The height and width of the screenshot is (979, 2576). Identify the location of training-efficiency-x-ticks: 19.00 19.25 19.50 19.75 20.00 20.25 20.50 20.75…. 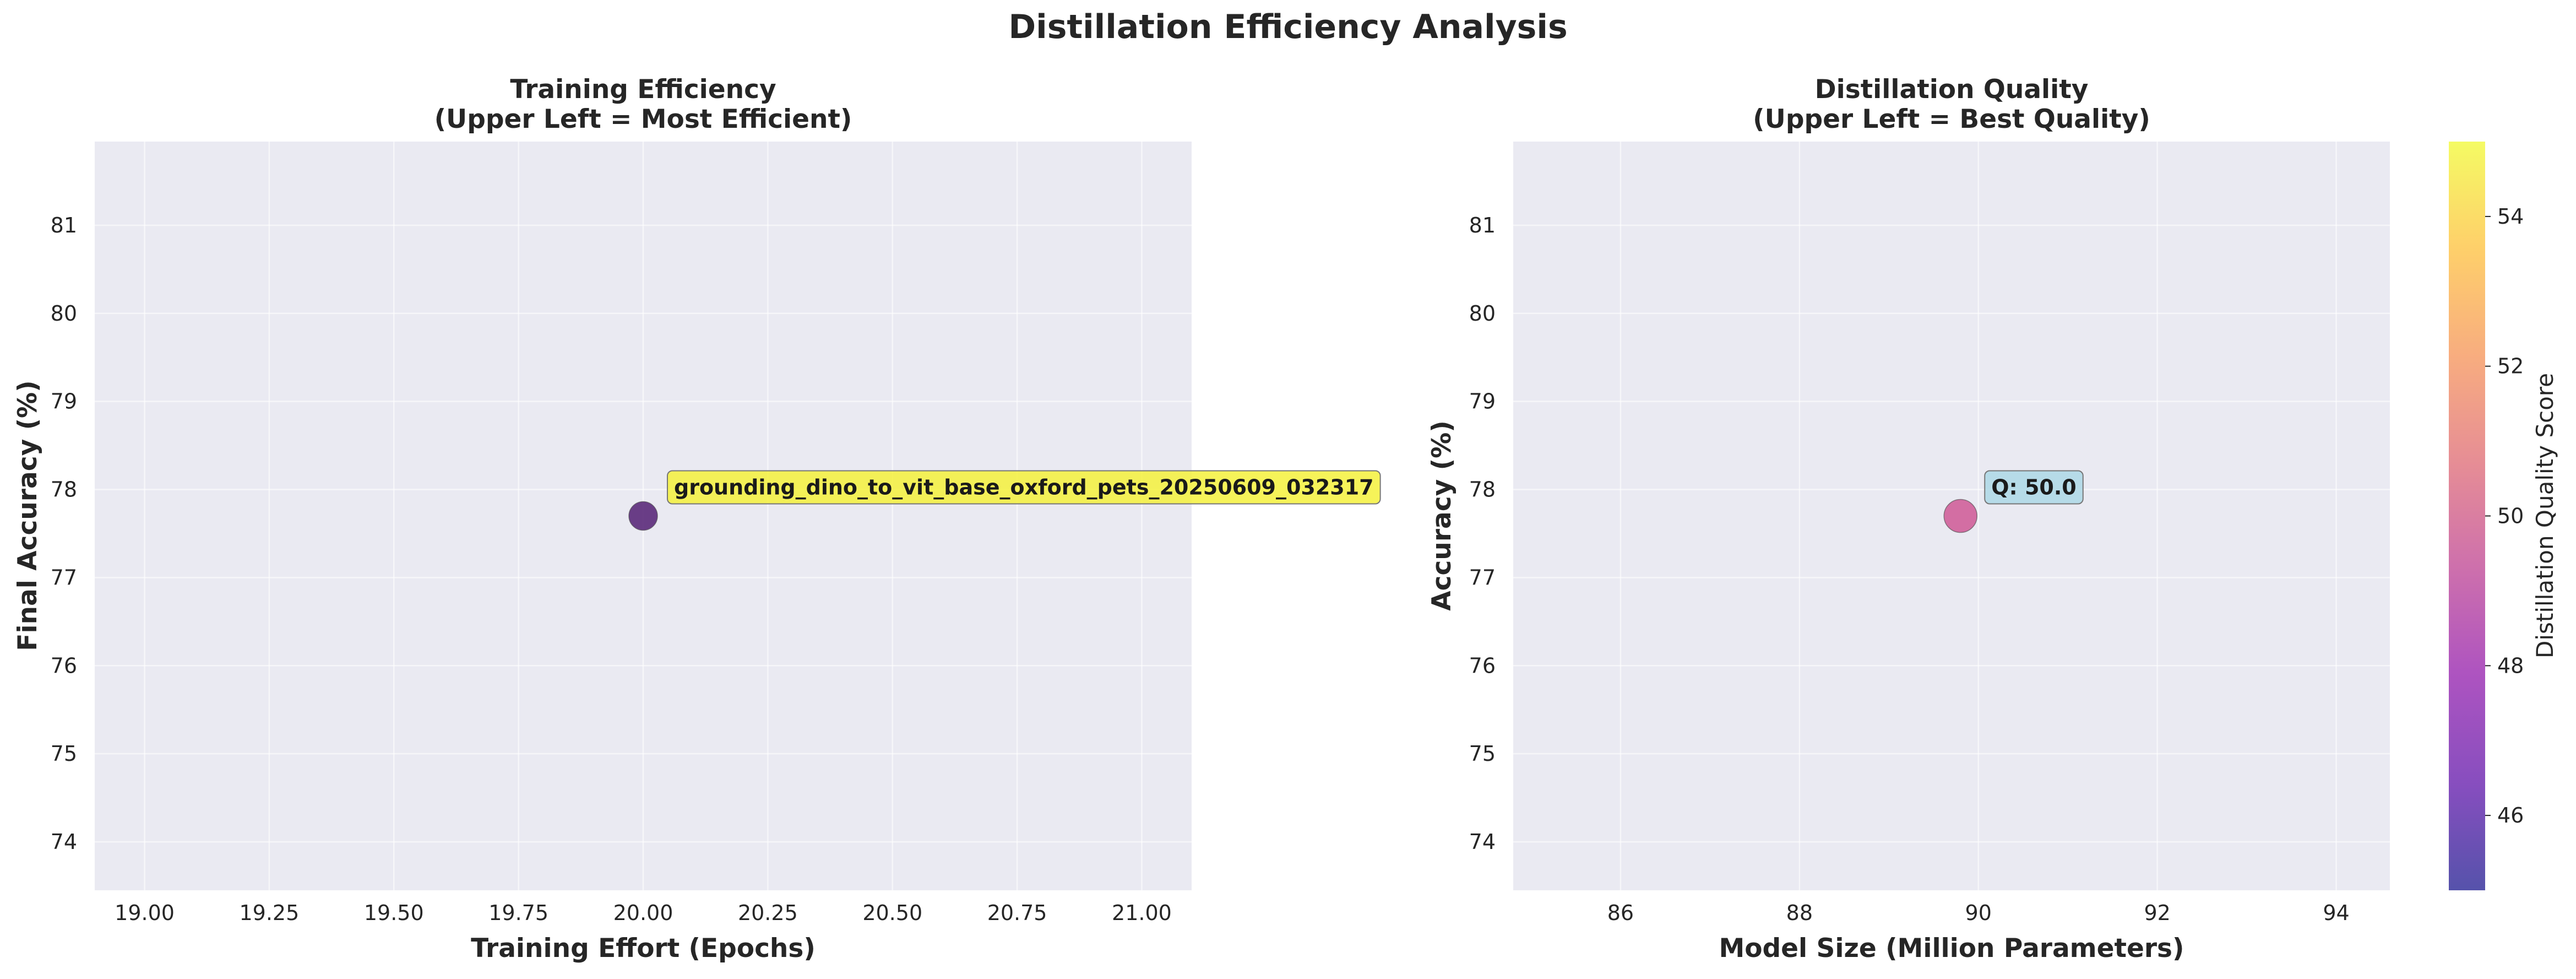
(643, 913).